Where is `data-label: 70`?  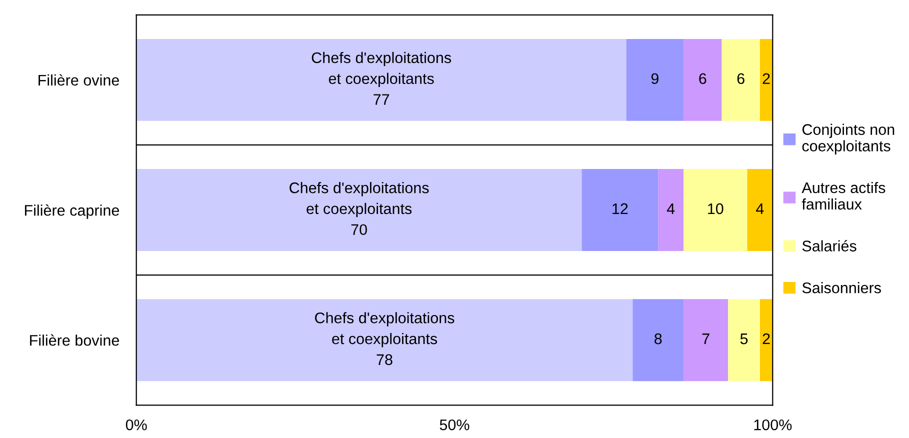 data-label: 70 is located at coordinates (359, 230).